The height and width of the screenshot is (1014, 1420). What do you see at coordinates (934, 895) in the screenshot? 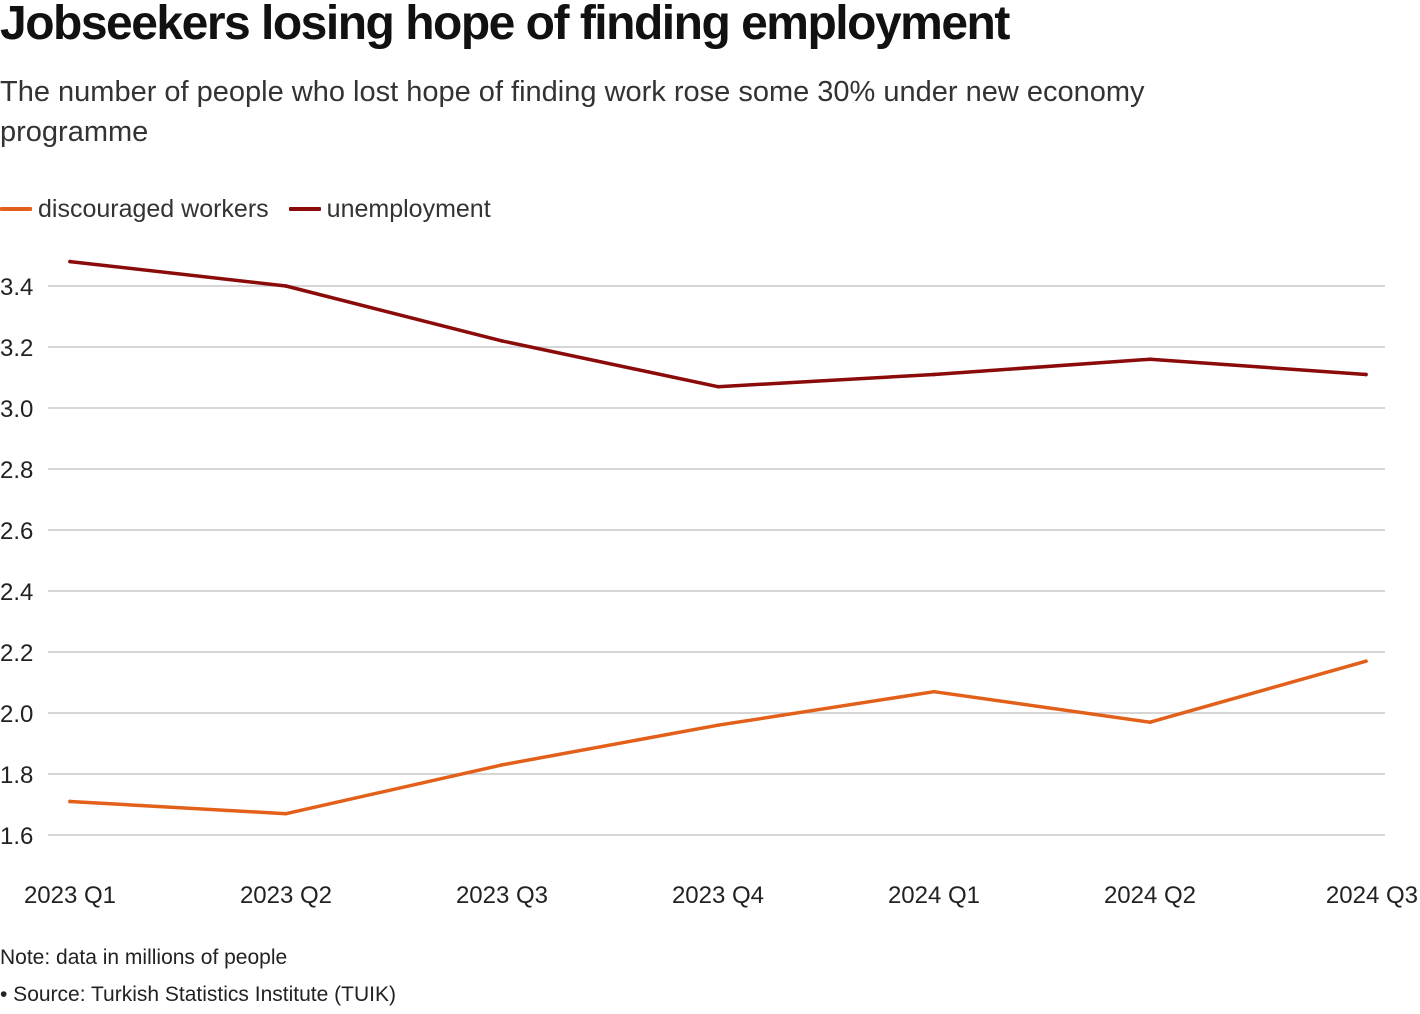
I see `x-tick-label: 2024 Q1` at bounding box center [934, 895].